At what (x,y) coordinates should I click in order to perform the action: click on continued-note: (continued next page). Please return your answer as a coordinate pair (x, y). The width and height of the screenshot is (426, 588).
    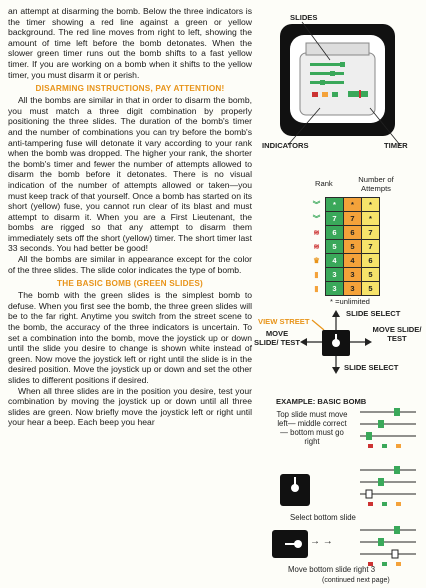
    Looking at the image, I should click on (356, 580).